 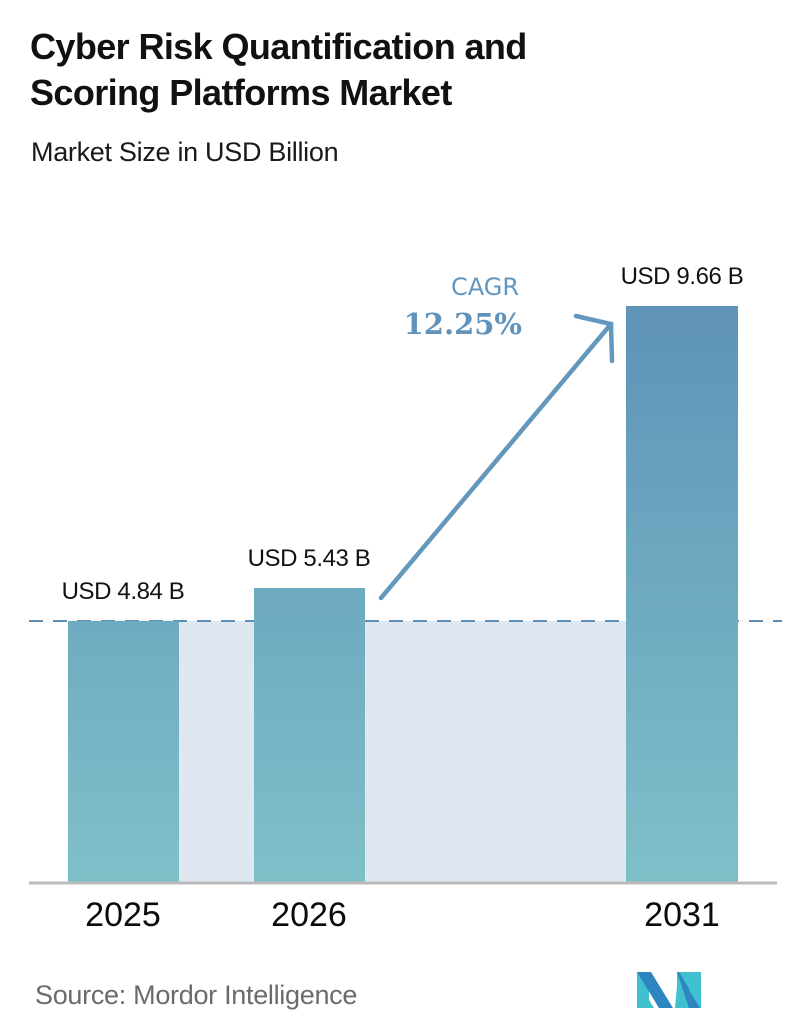 What do you see at coordinates (278, 46) in the screenshot?
I see `title-line-1: Cyber Risk Quantification and` at bounding box center [278, 46].